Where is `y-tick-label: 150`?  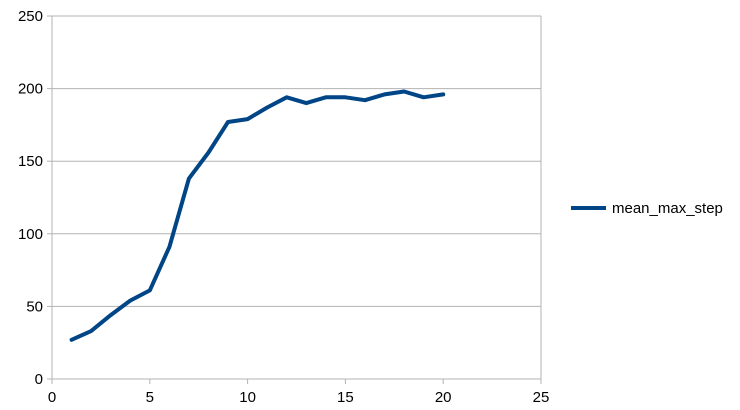 y-tick-label: 150 is located at coordinates (30, 161).